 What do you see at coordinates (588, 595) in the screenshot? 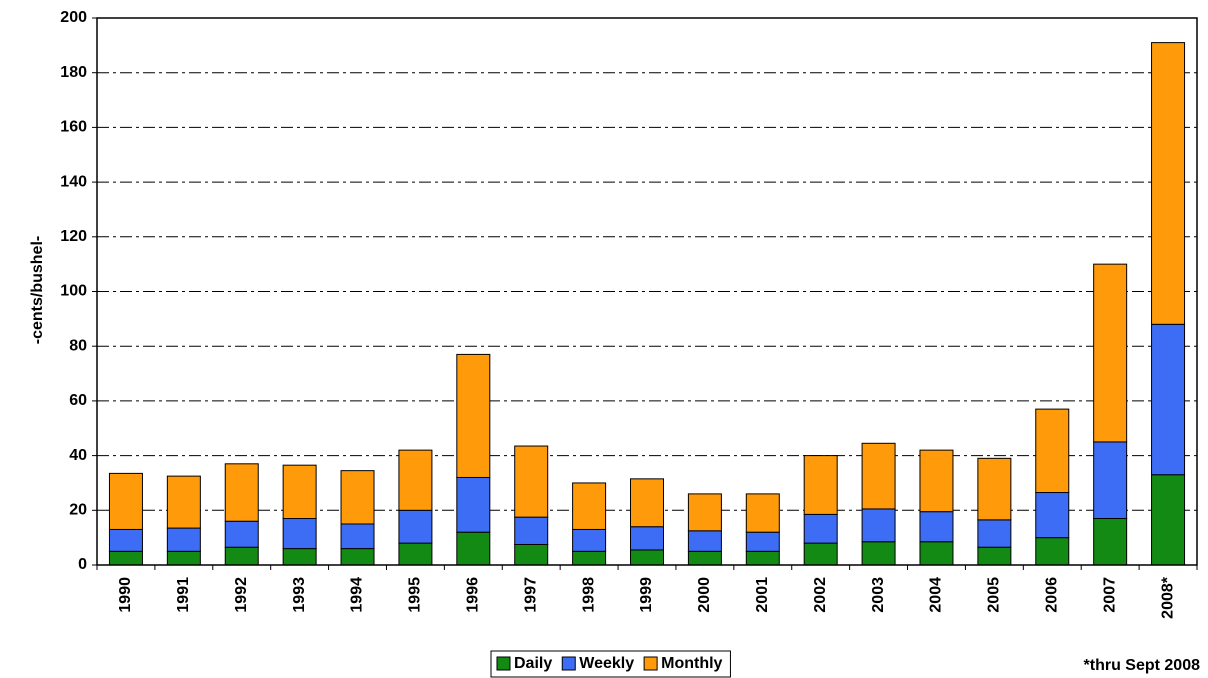
I see `x-tick-label: 1998` at bounding box center [588, 595].